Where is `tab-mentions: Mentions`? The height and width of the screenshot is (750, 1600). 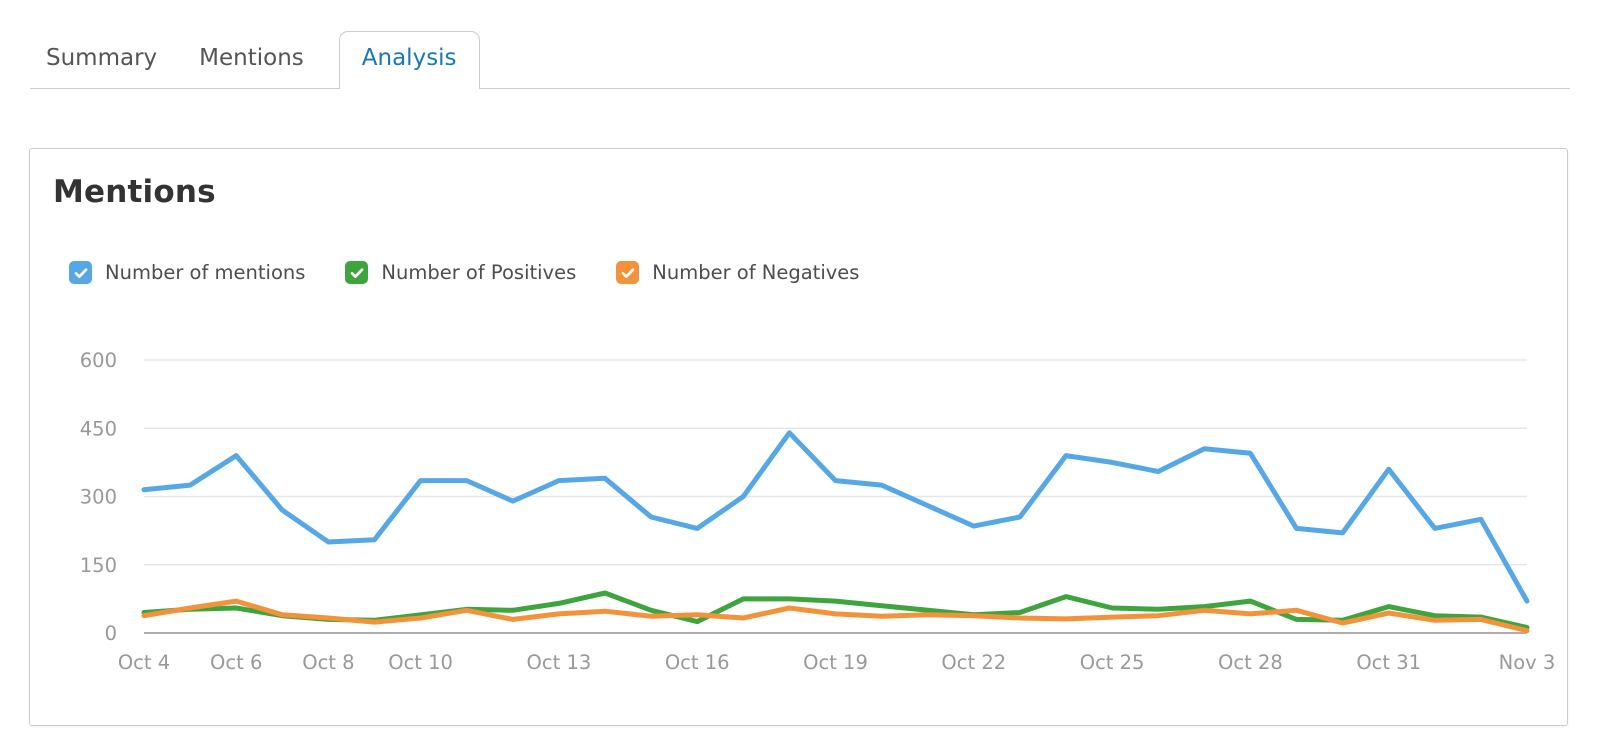 tab-mentions: Mentions is located at coordinates (251, 58).